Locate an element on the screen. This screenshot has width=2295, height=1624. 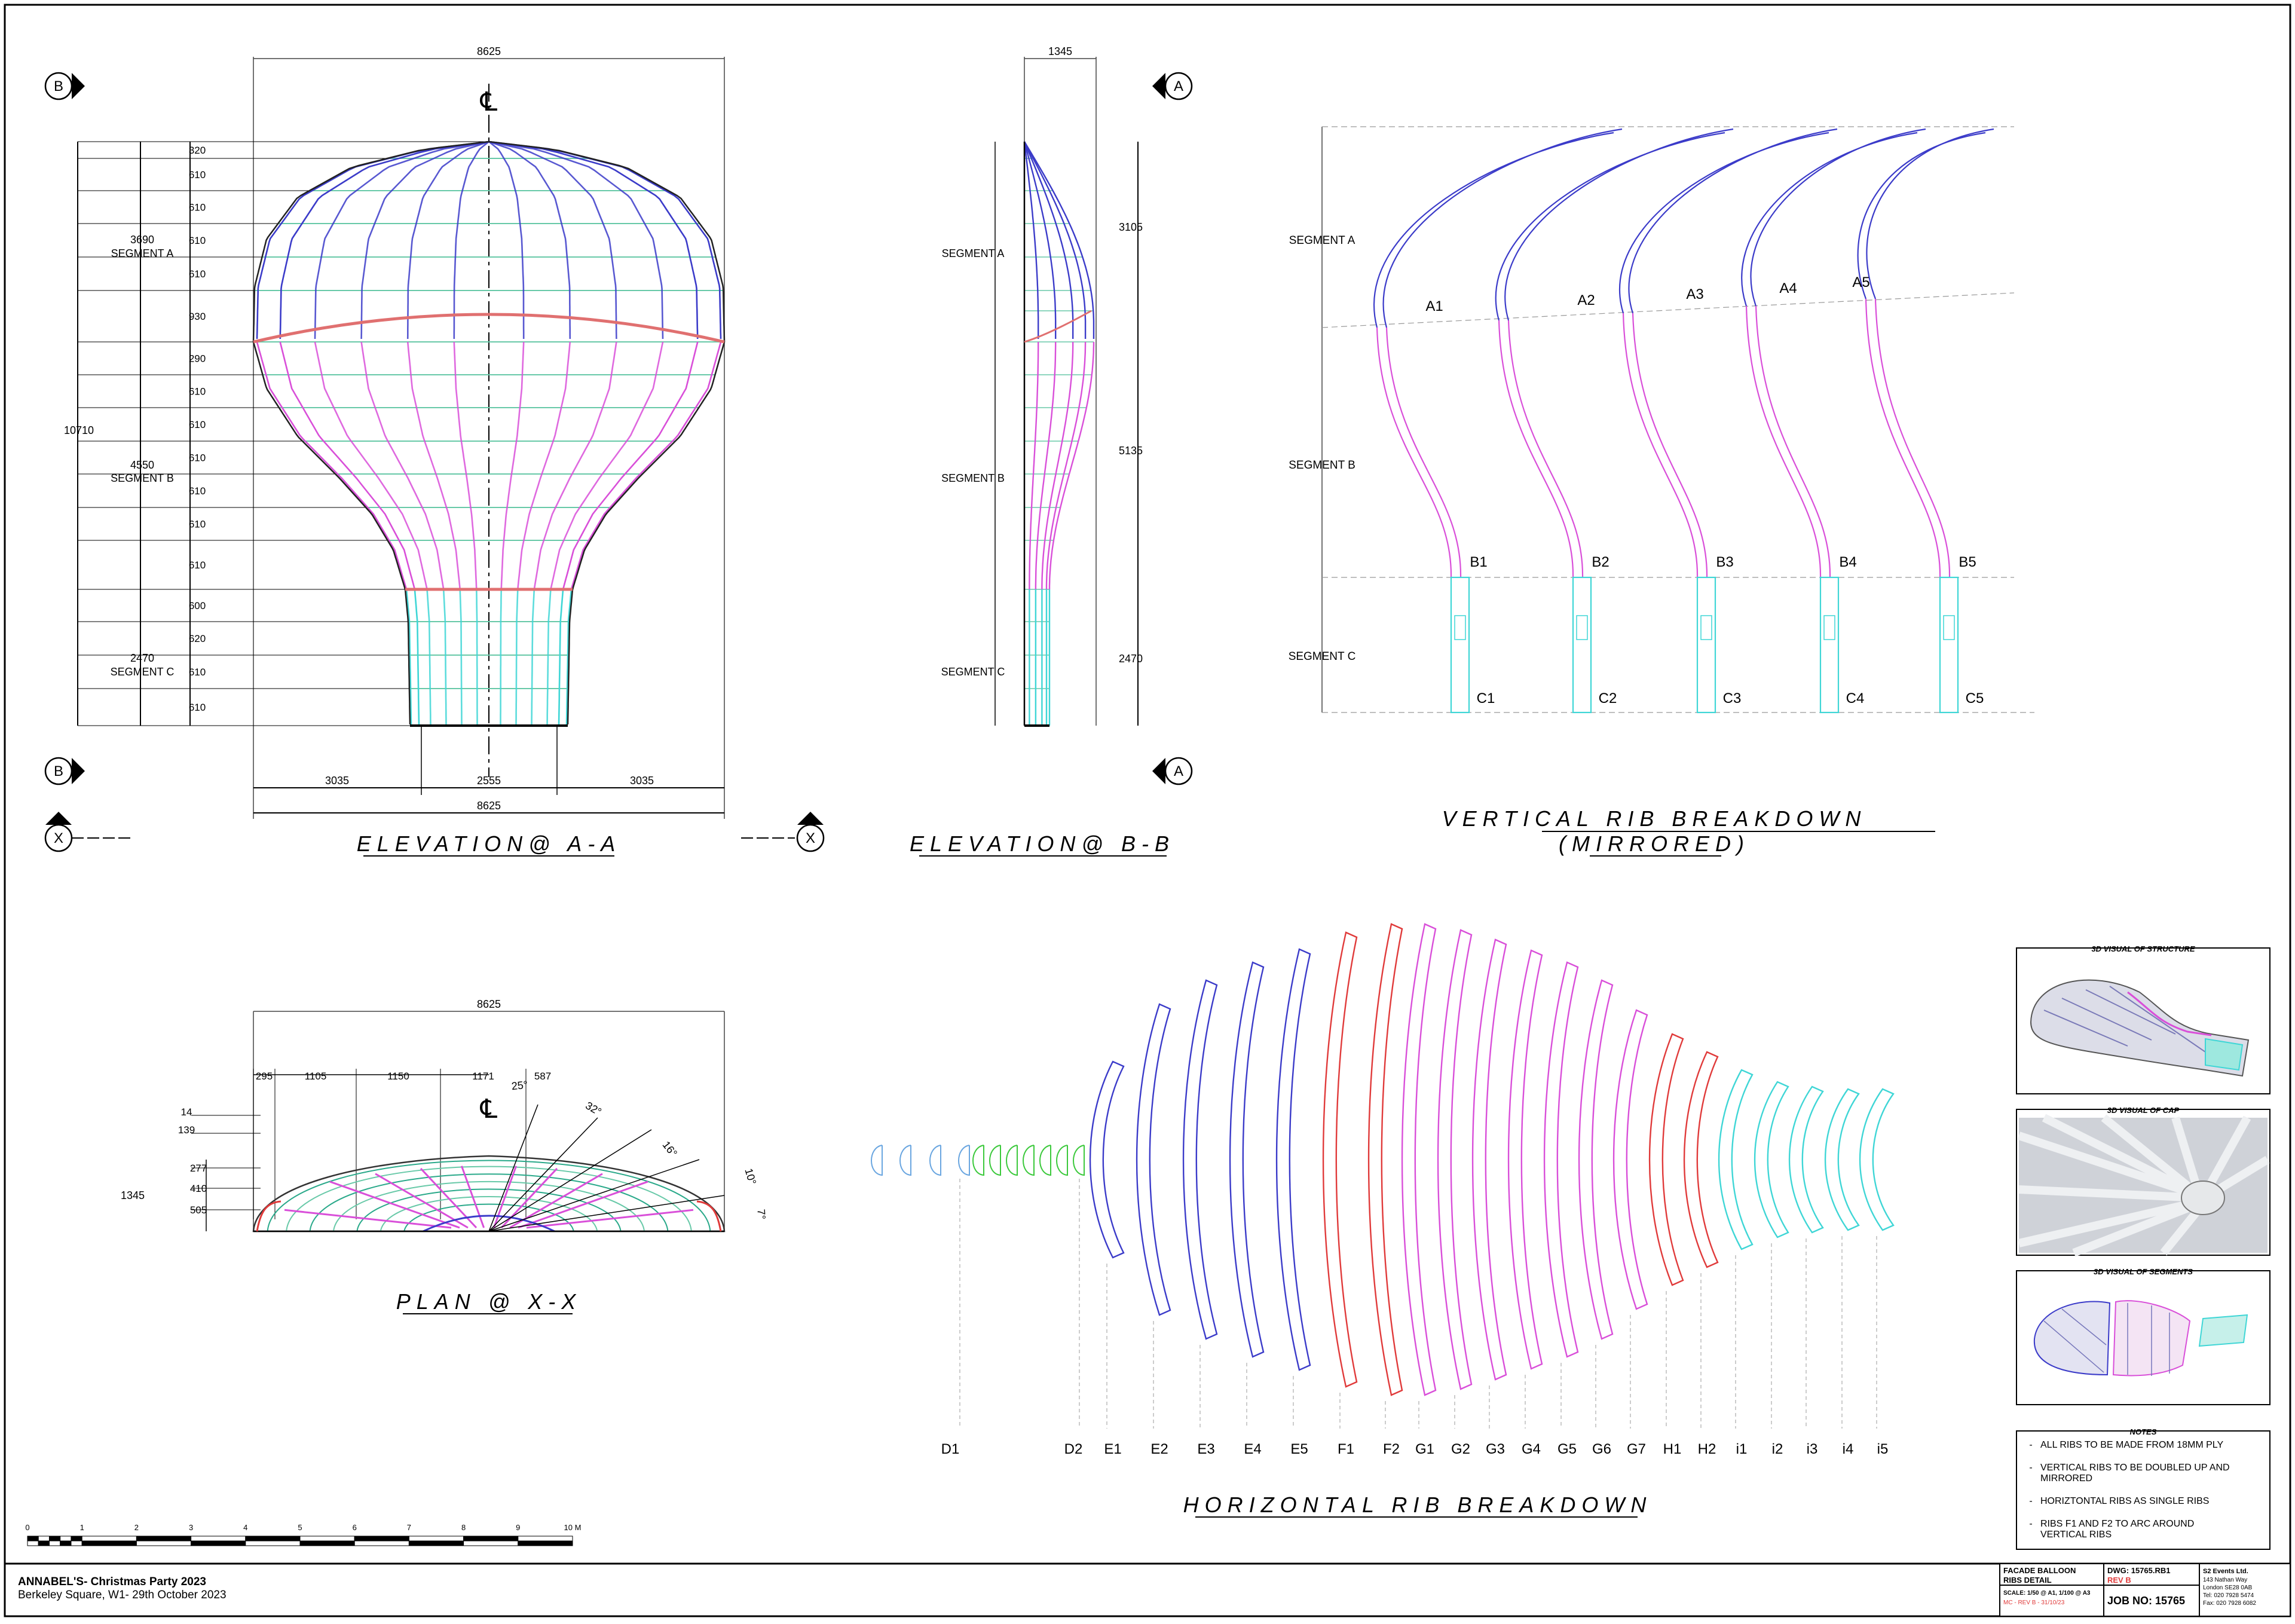
plan-left-dim: 139 is located at coordinates (187, 1130).